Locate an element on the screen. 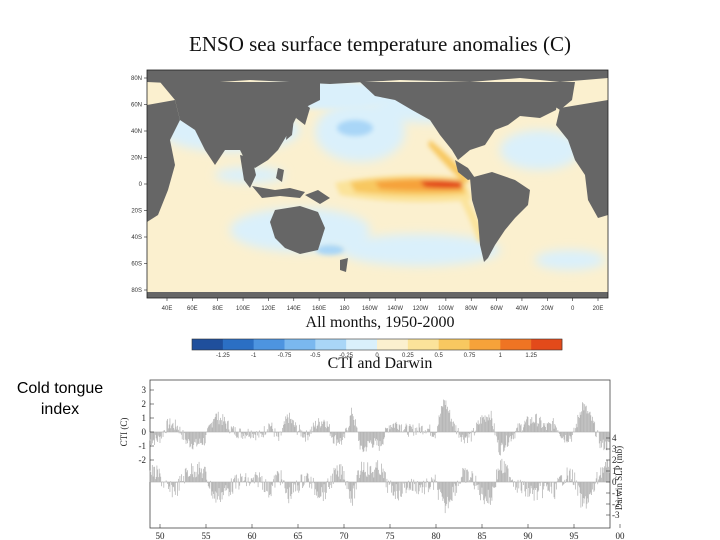 This screenshot has height=540, width=720. anomaly-field-cool-core is located at coordinates (344, 187).